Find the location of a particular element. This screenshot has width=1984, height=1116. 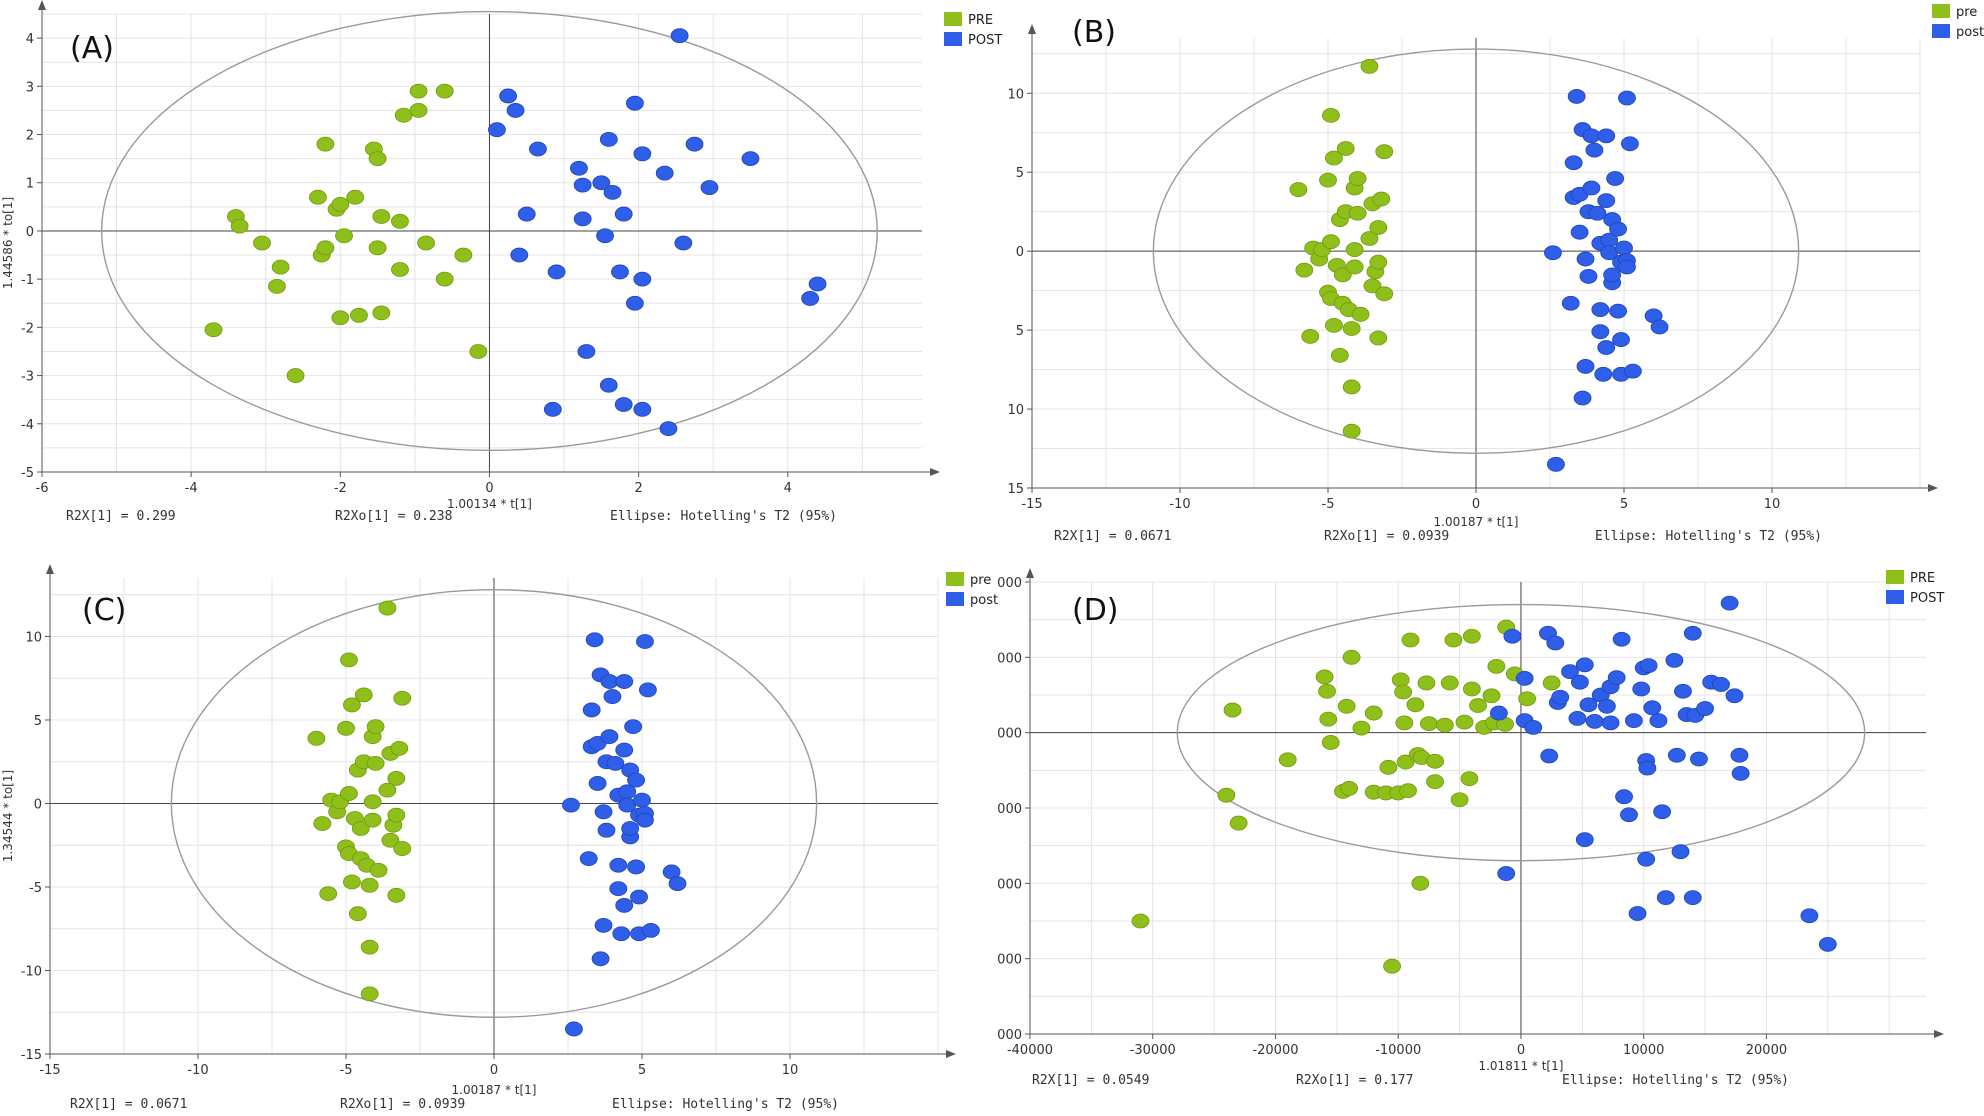

y-tick-label: 4 is located at coordinates (30, 39).